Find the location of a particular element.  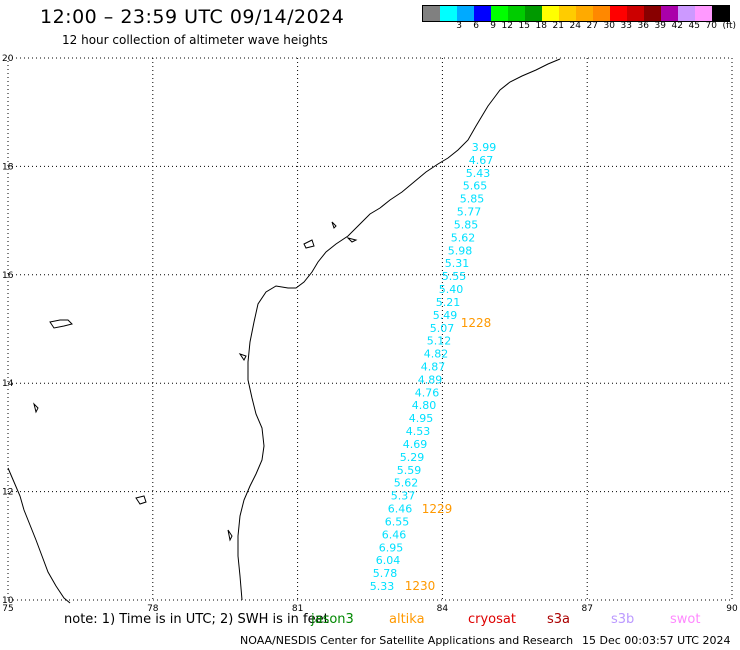

latitude-tick-label: 14 is located at coordinates (8, 384).